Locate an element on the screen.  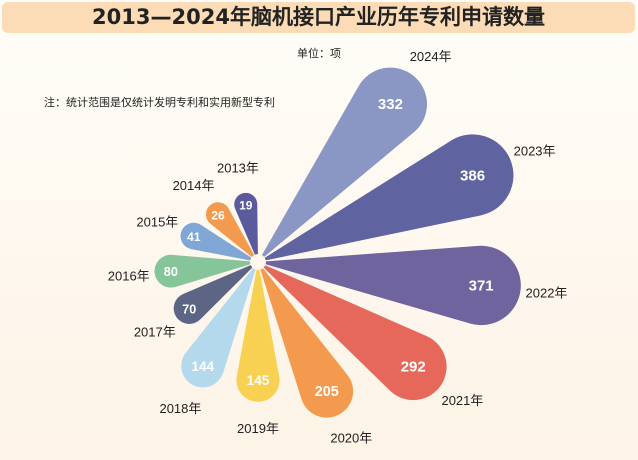
petal-2024年 is located at coordinates (344, 162).